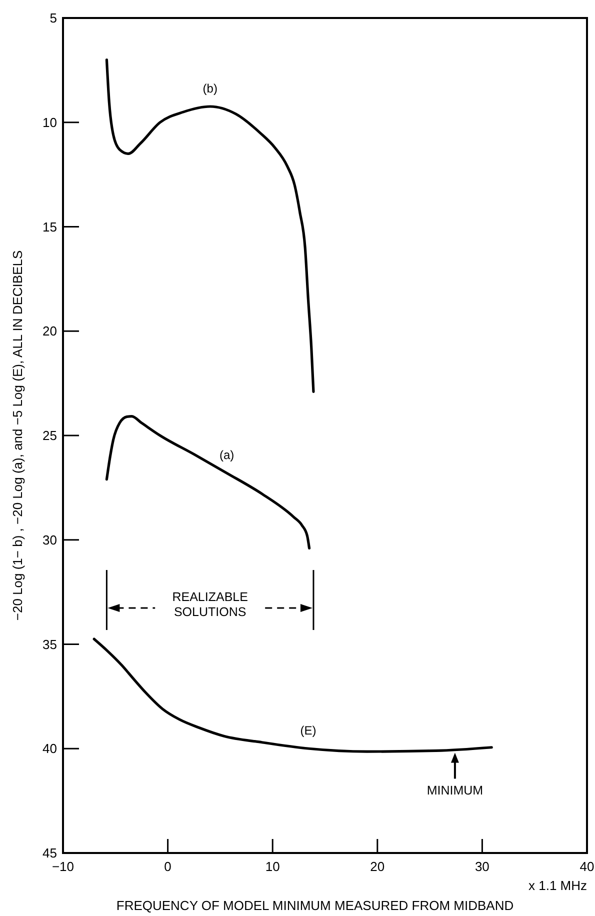 This screenshot has width=595, height=916. I want to click on y-tick-label: 35, so click(49, 644).